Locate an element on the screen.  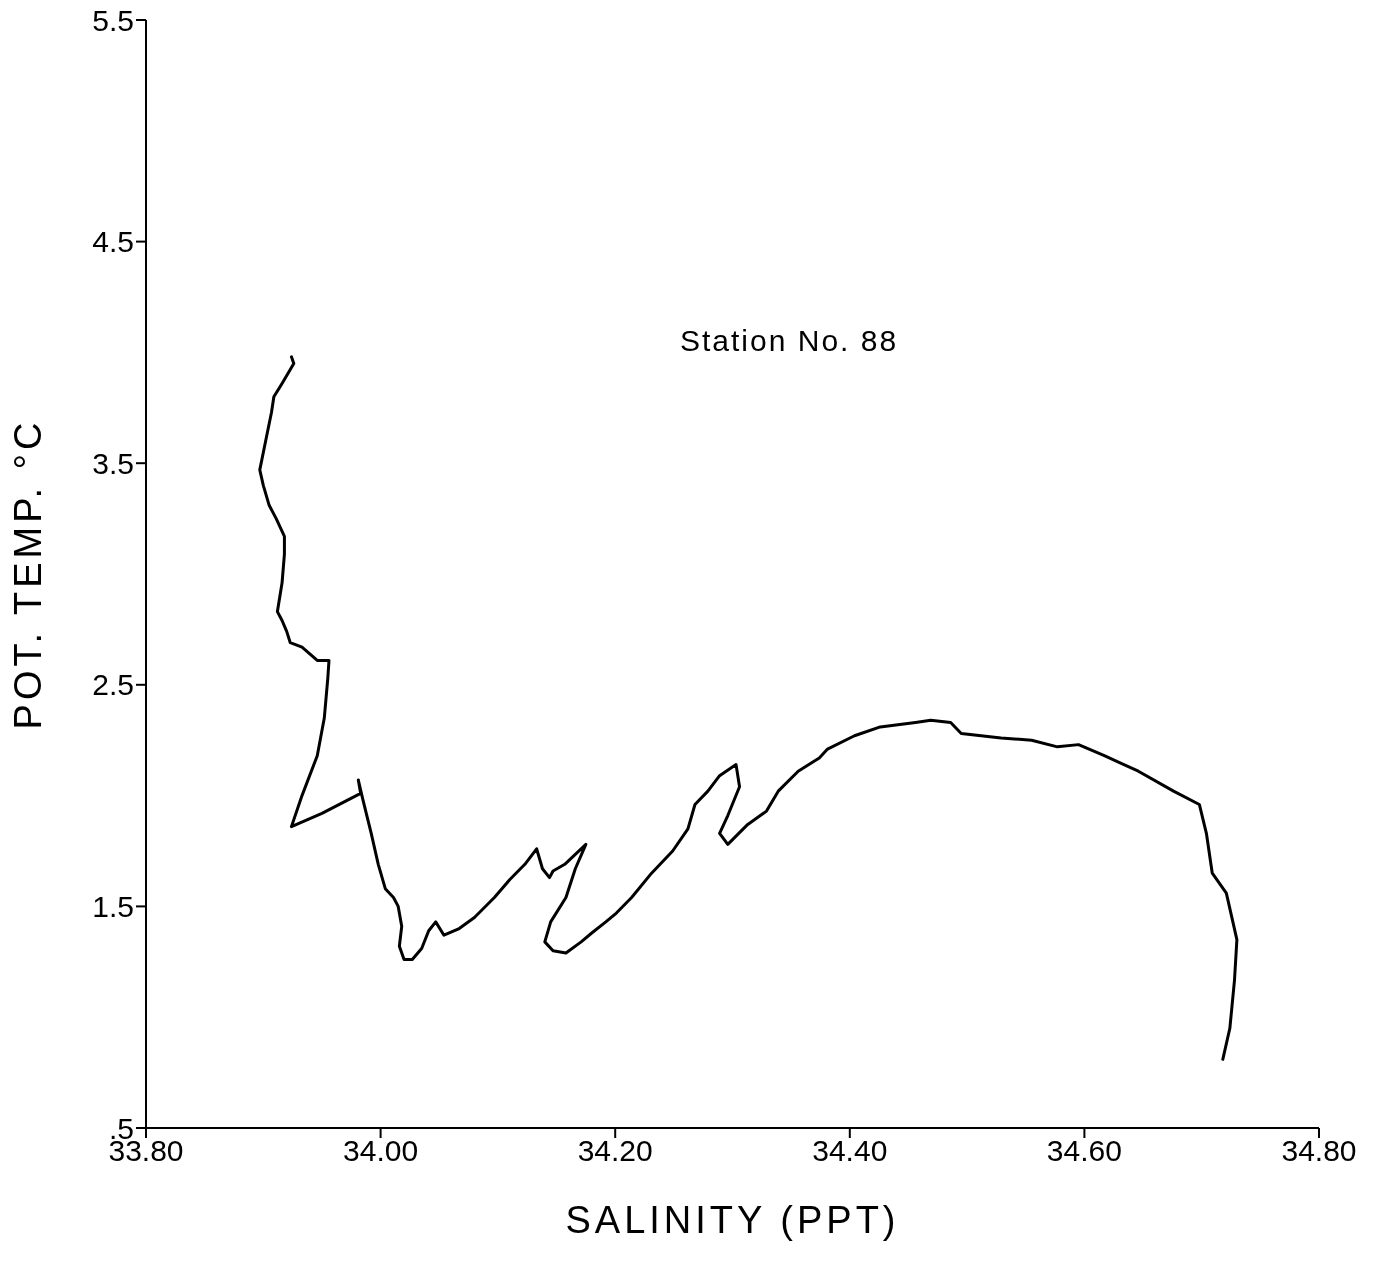
x-tick-label: 34.60 is located at coordinates (1084, 1151).